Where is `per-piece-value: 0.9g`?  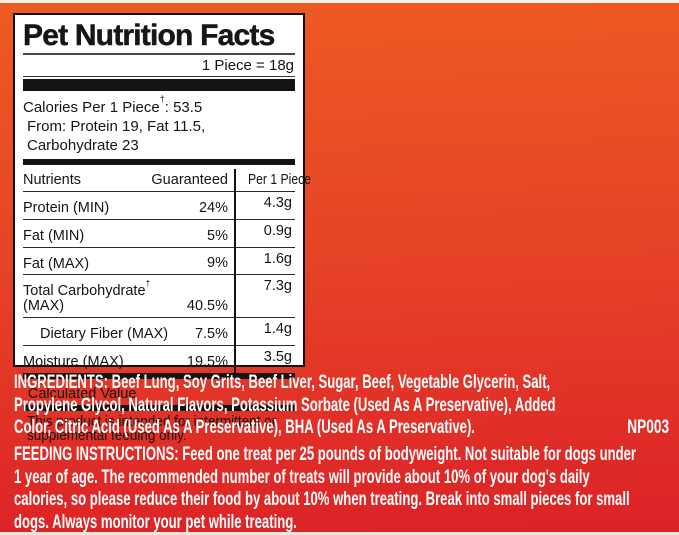
per-piece-value: 0.9g is located at coordinates (264, 233).